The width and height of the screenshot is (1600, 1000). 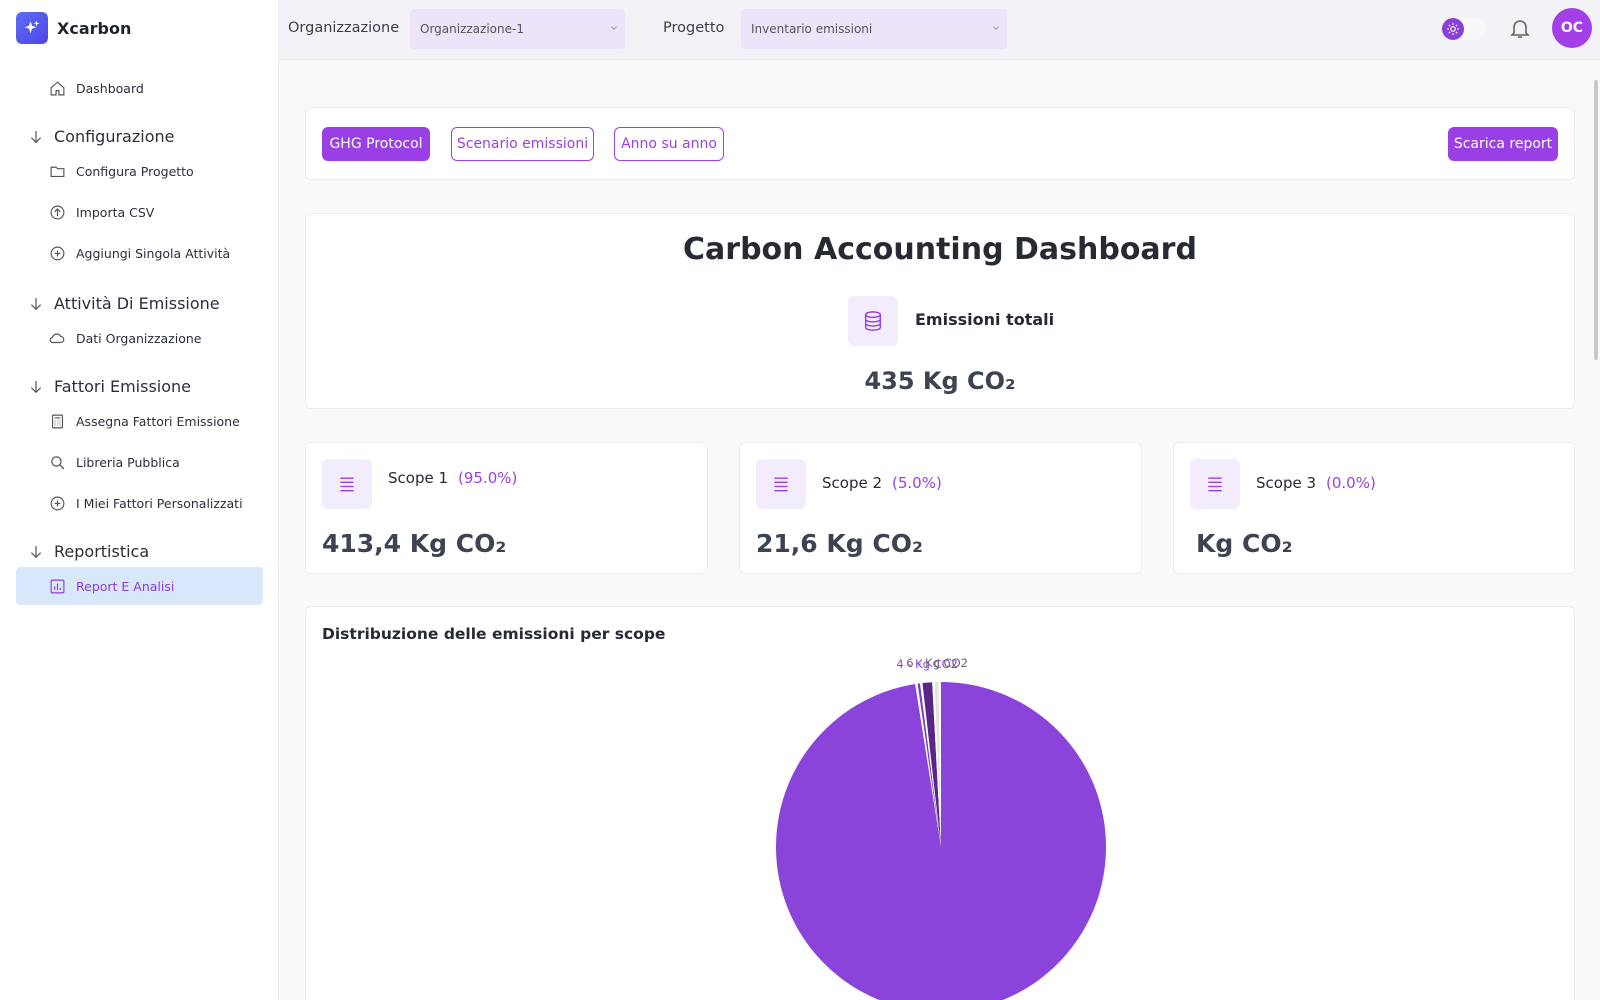 What do you see at coordinates (135, 171) in the screenshot?
I see `sidebar-item-label: Configura Progetto` at bounding box center [135, 171].